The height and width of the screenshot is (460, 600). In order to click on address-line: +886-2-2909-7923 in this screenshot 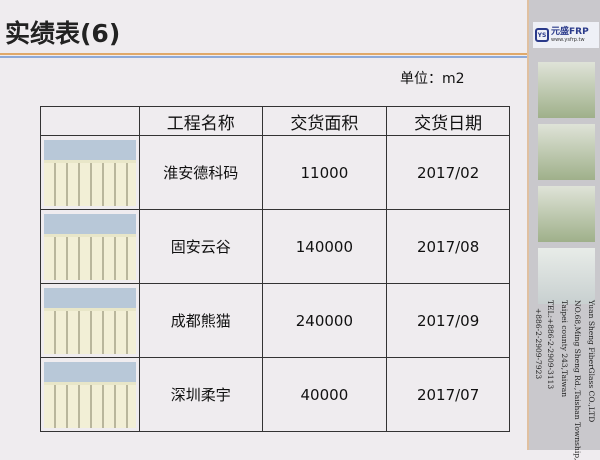, I will do `click(538, 344)`.